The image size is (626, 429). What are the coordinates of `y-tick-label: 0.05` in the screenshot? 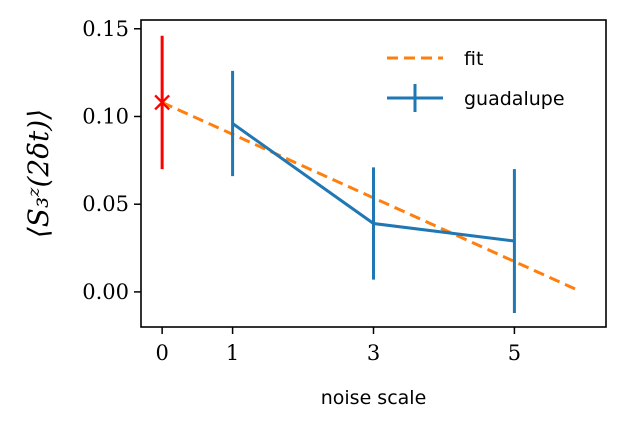 It's located at (105, 204).